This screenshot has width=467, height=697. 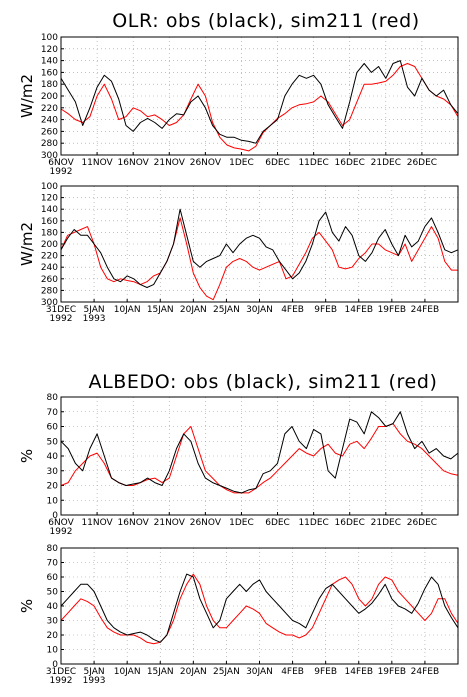 I want to click on x-tick-label: 1DEC, so click(x=241, y=163).